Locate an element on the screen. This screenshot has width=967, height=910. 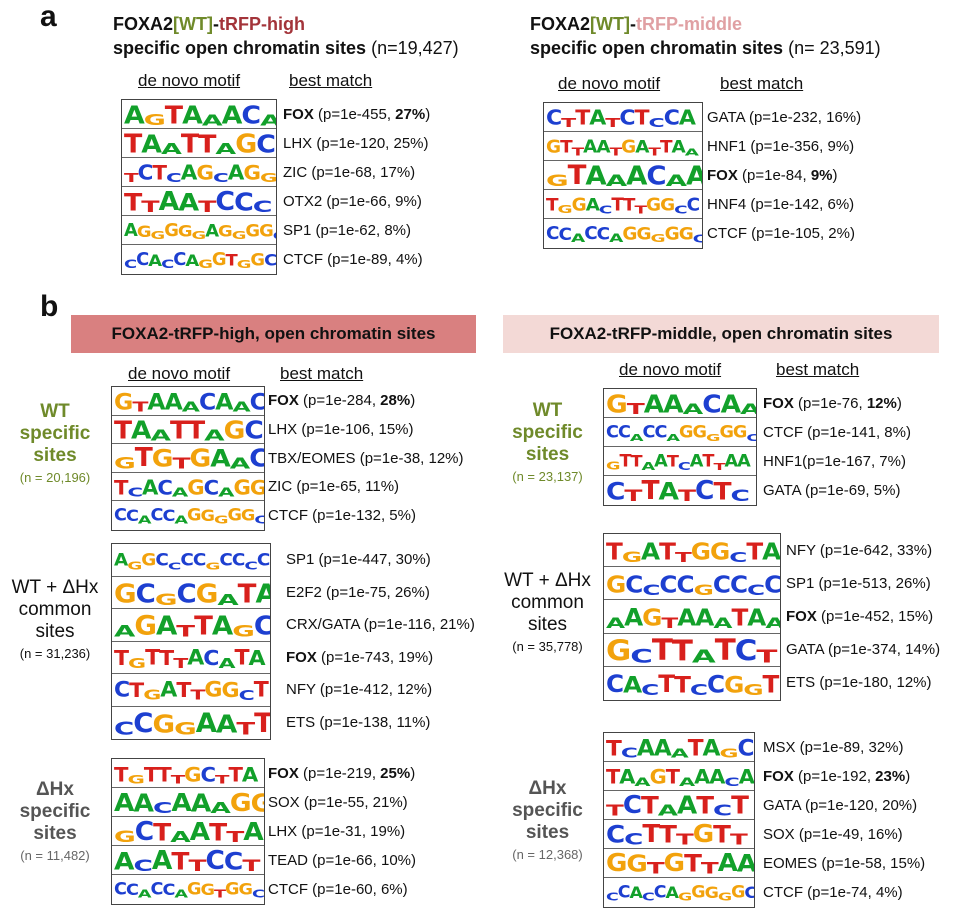
sequence-logo: CTGATTGGCT is located at coordinates (191, 690).